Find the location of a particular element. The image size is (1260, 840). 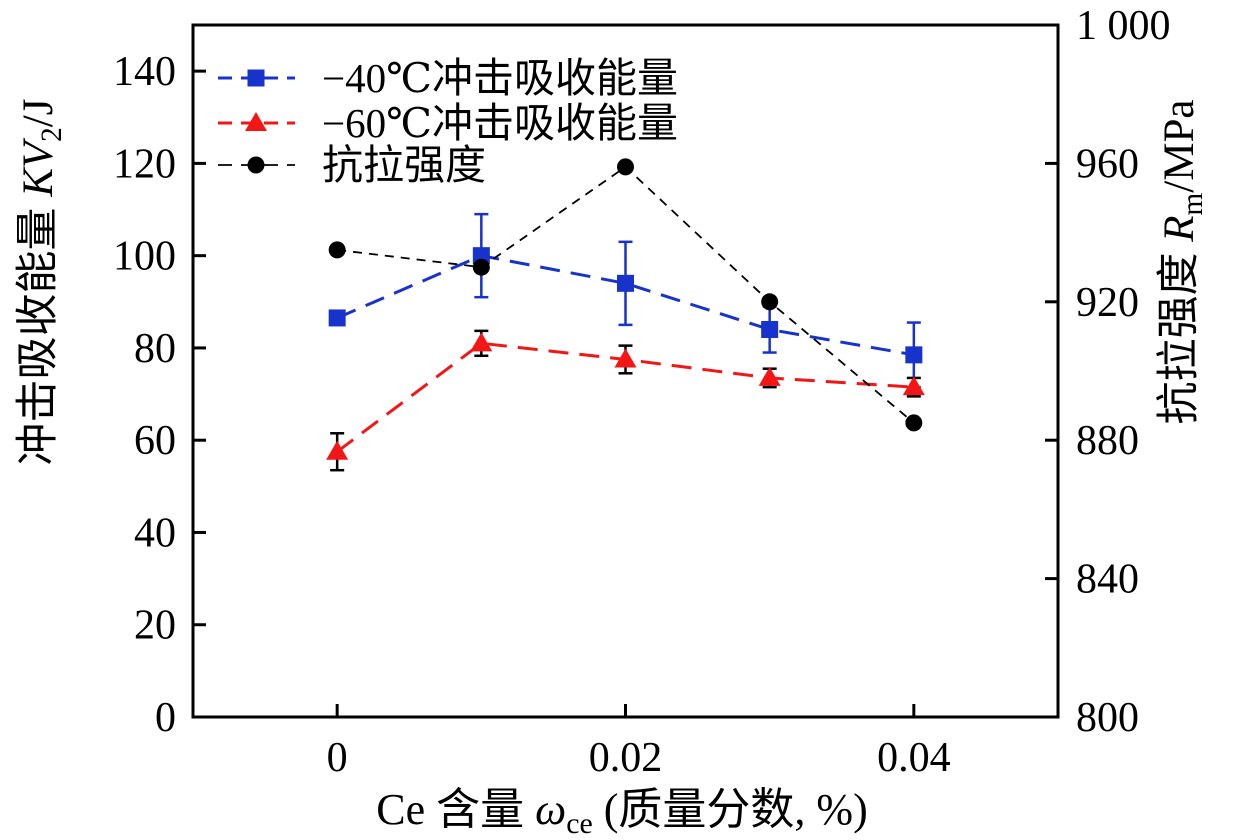

y-right-tick-label: 1 000 is located at coordinates (1123, 26).